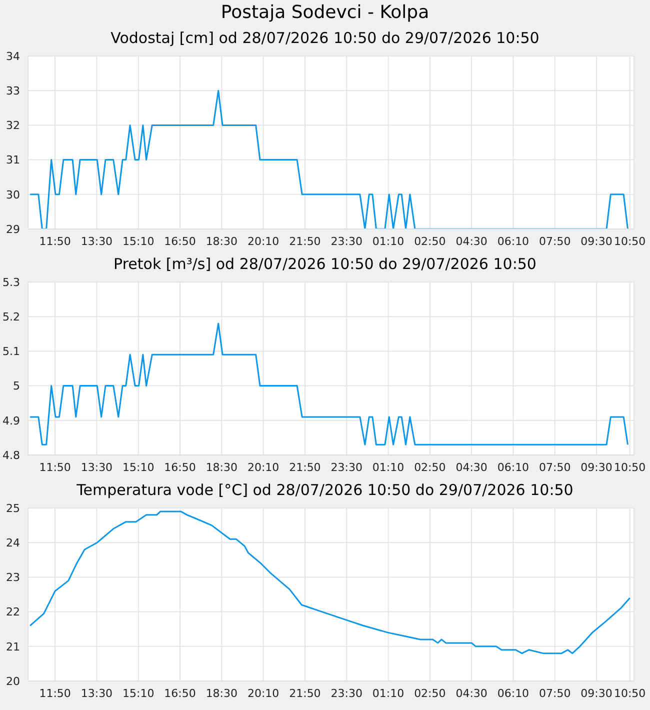 The height and width of the screenshot is (710, 650). I want to click on y-tick-label: 5, so click(16, 386).